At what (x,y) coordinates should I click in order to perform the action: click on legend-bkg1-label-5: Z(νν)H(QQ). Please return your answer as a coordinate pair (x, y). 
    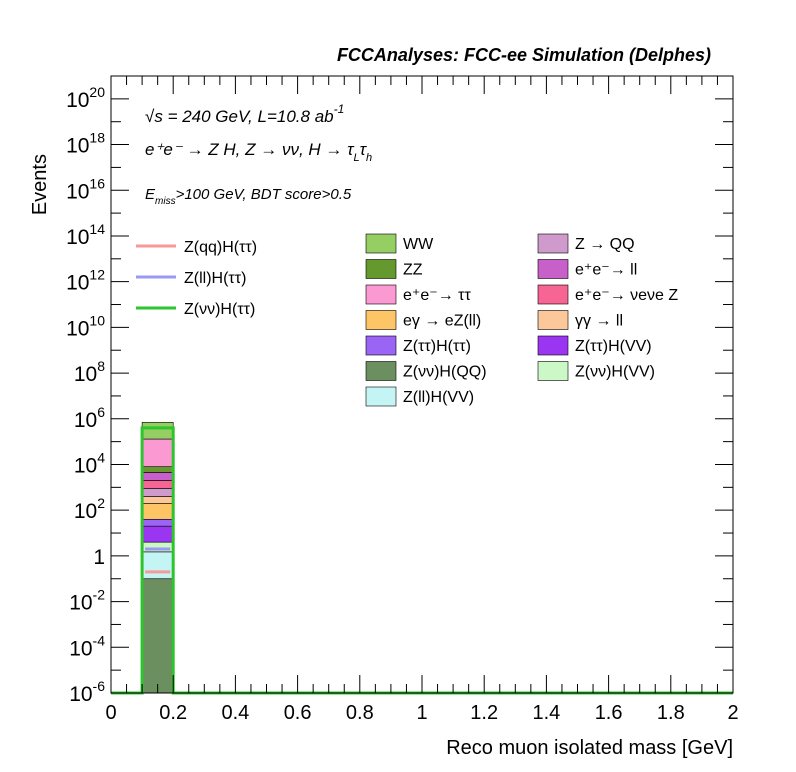
    Looking at the image, I should click on (445, 372).